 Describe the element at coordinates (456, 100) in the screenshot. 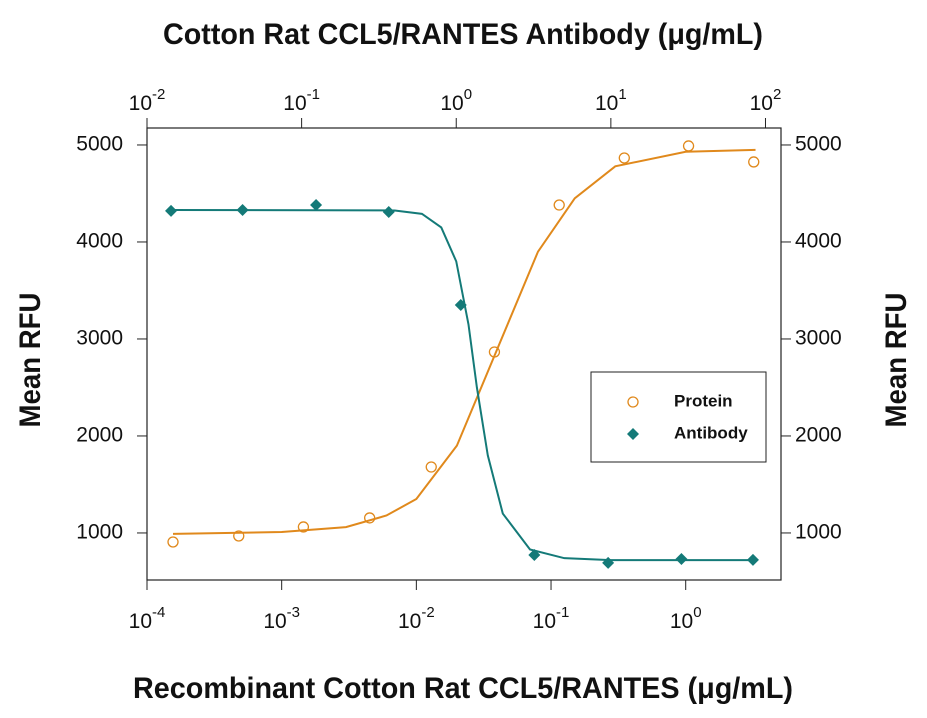

I see `x2-tick-label: 10⁰` at that location.